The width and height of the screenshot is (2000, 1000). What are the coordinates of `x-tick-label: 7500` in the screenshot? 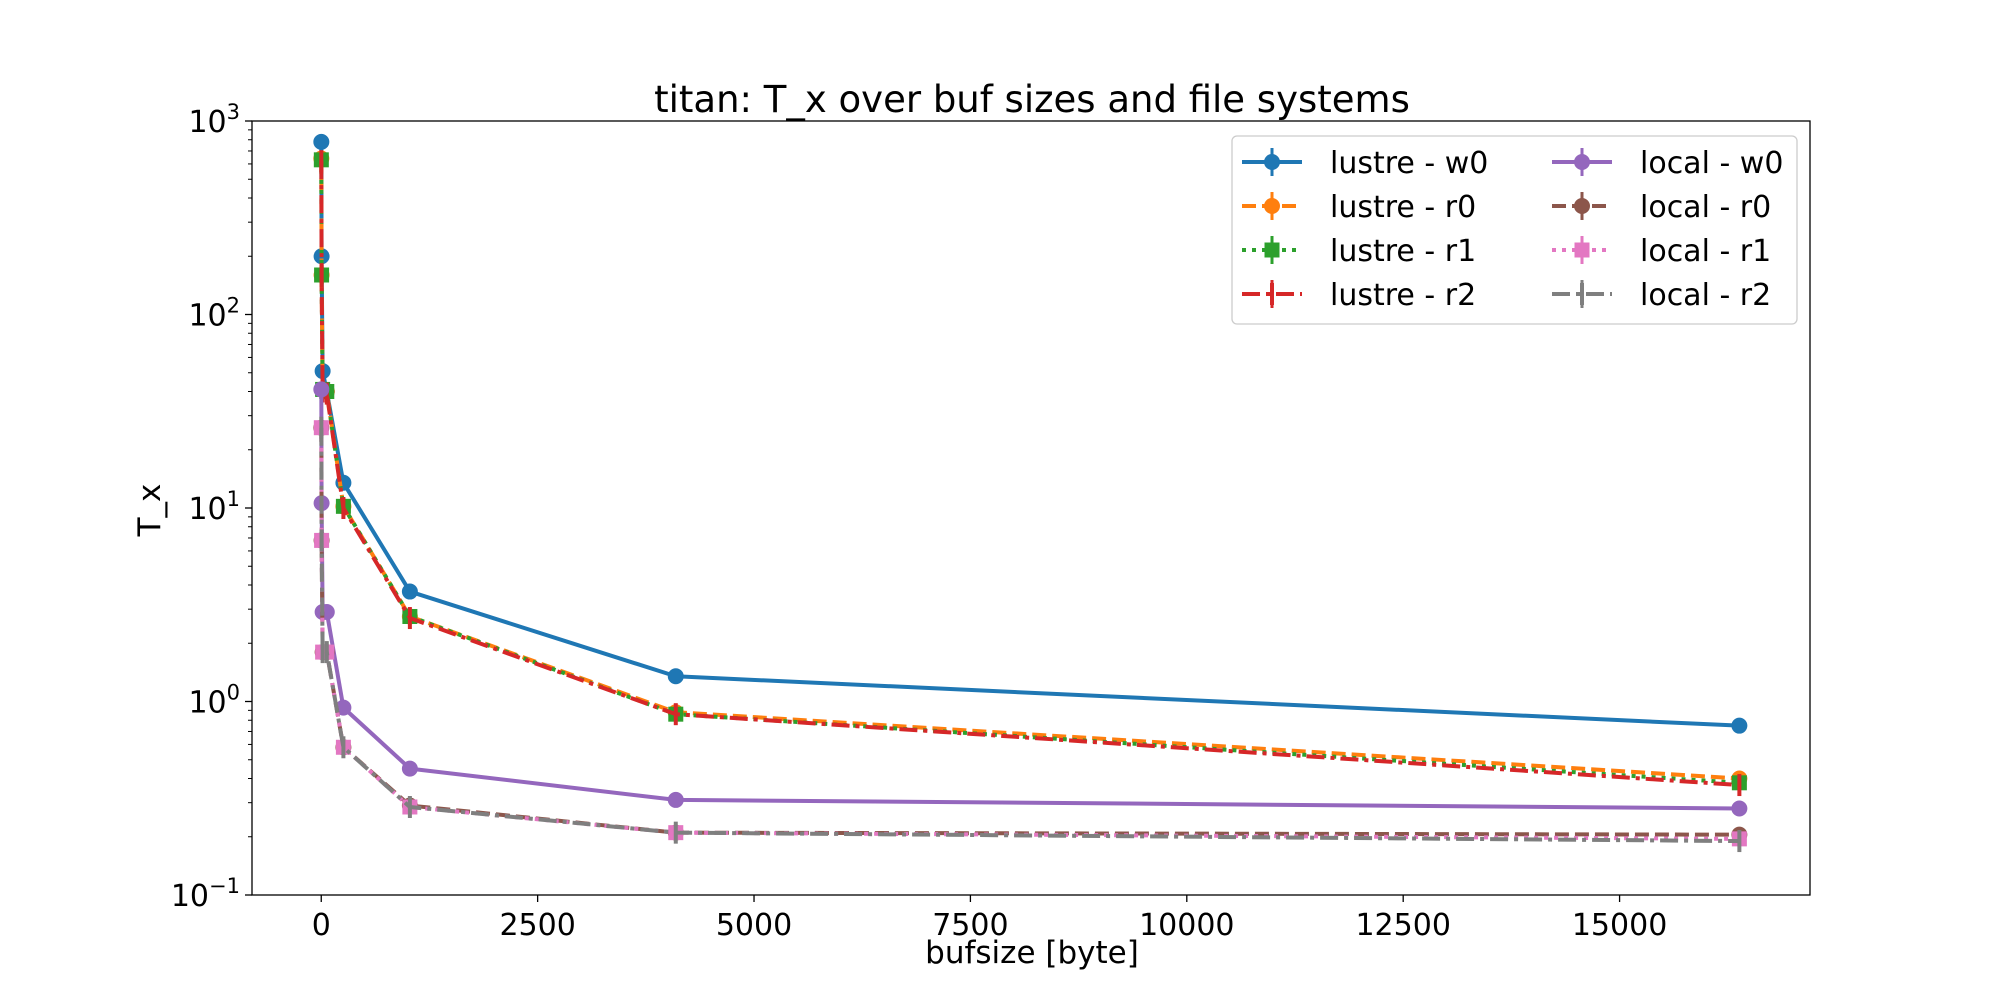 It's located at (970, 925).